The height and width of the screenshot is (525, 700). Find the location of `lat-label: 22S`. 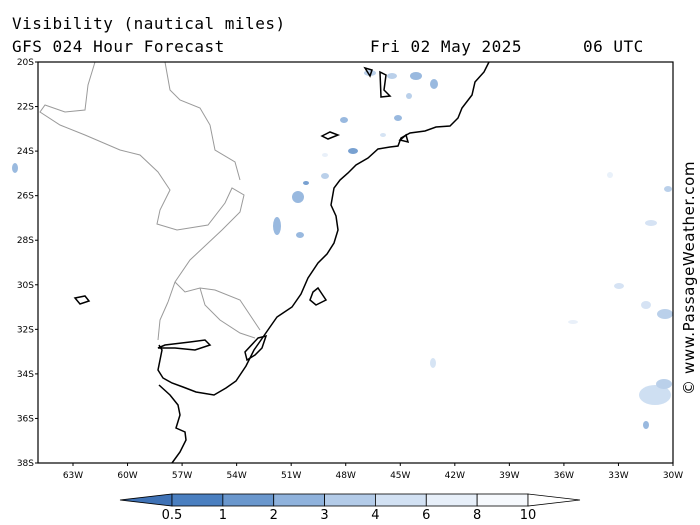

lat-label: 22S is located at coordinates (25, 108).